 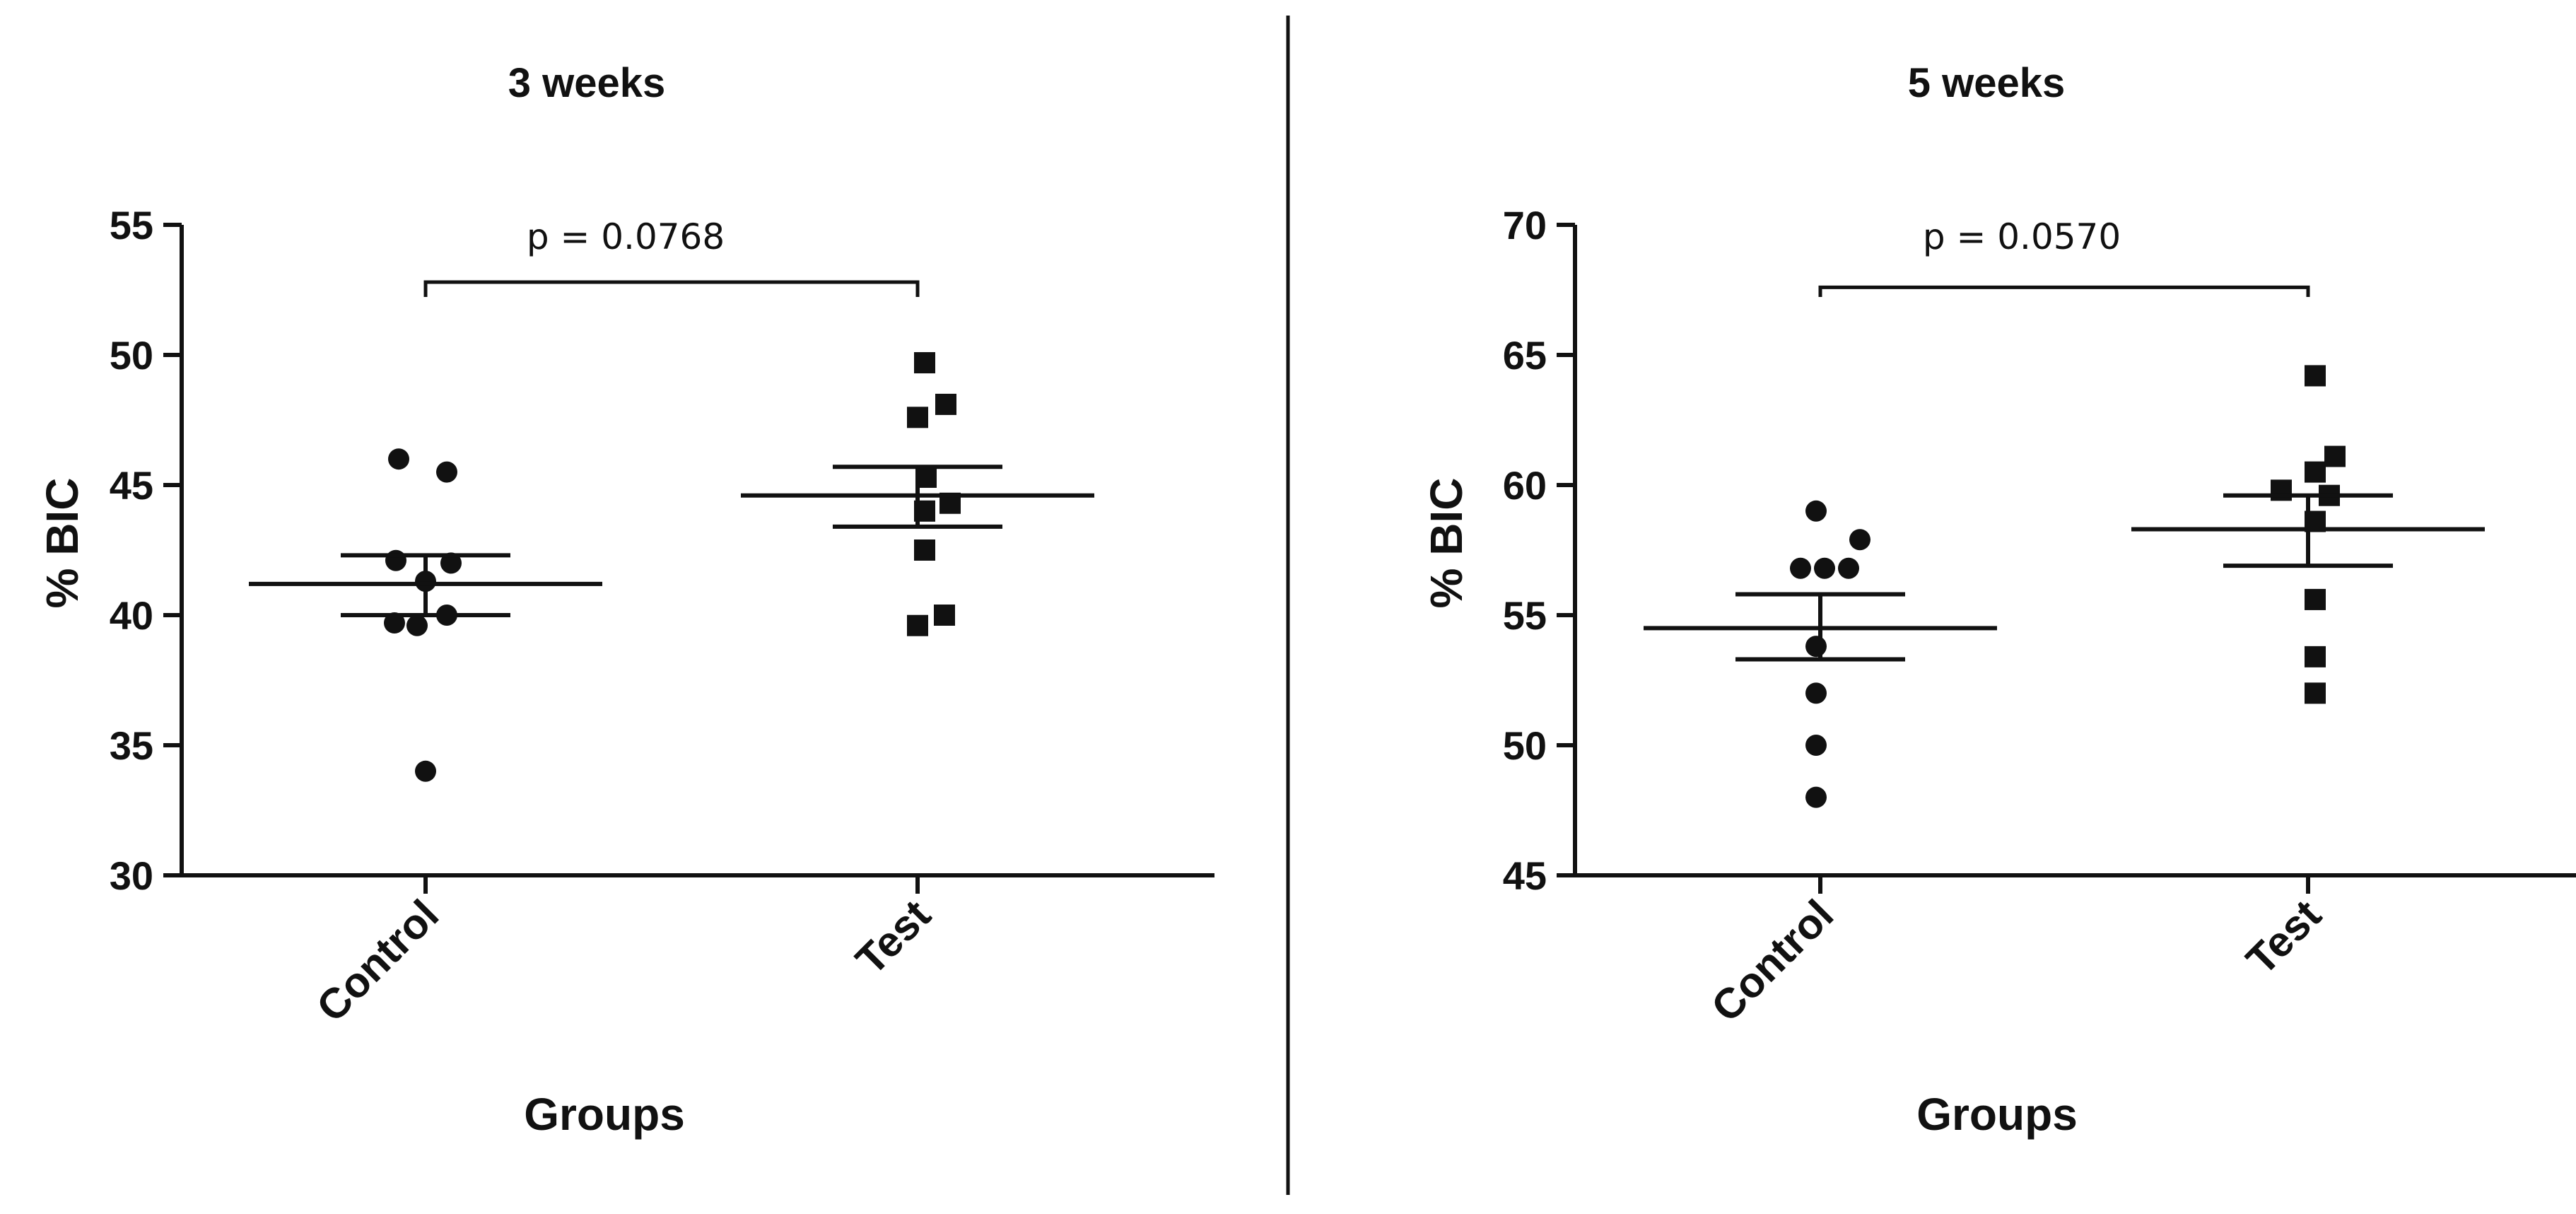 What do you see at coordinates (132, 615) in the screenshot?
I see `y-tick-label: 40` at bounding box center [132, 615].